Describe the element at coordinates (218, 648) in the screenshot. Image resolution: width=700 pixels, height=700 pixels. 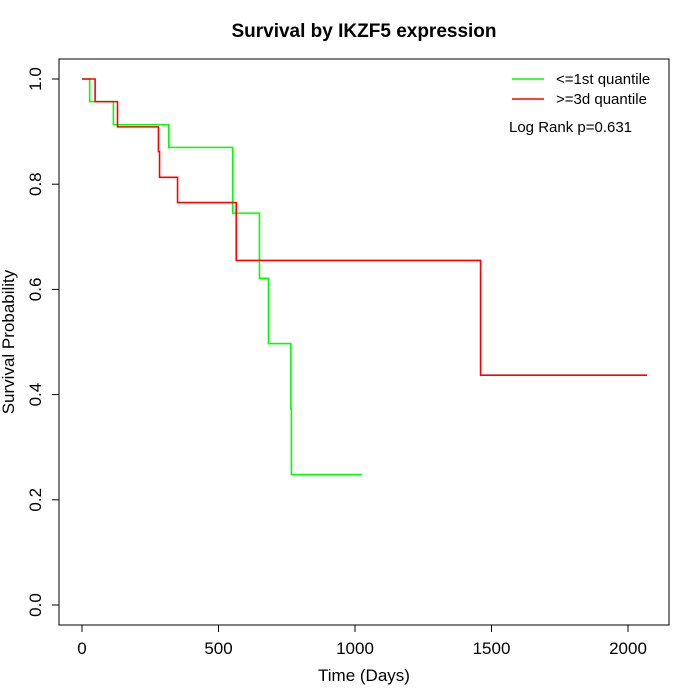
I see `x-tick-label: 500` at that location.